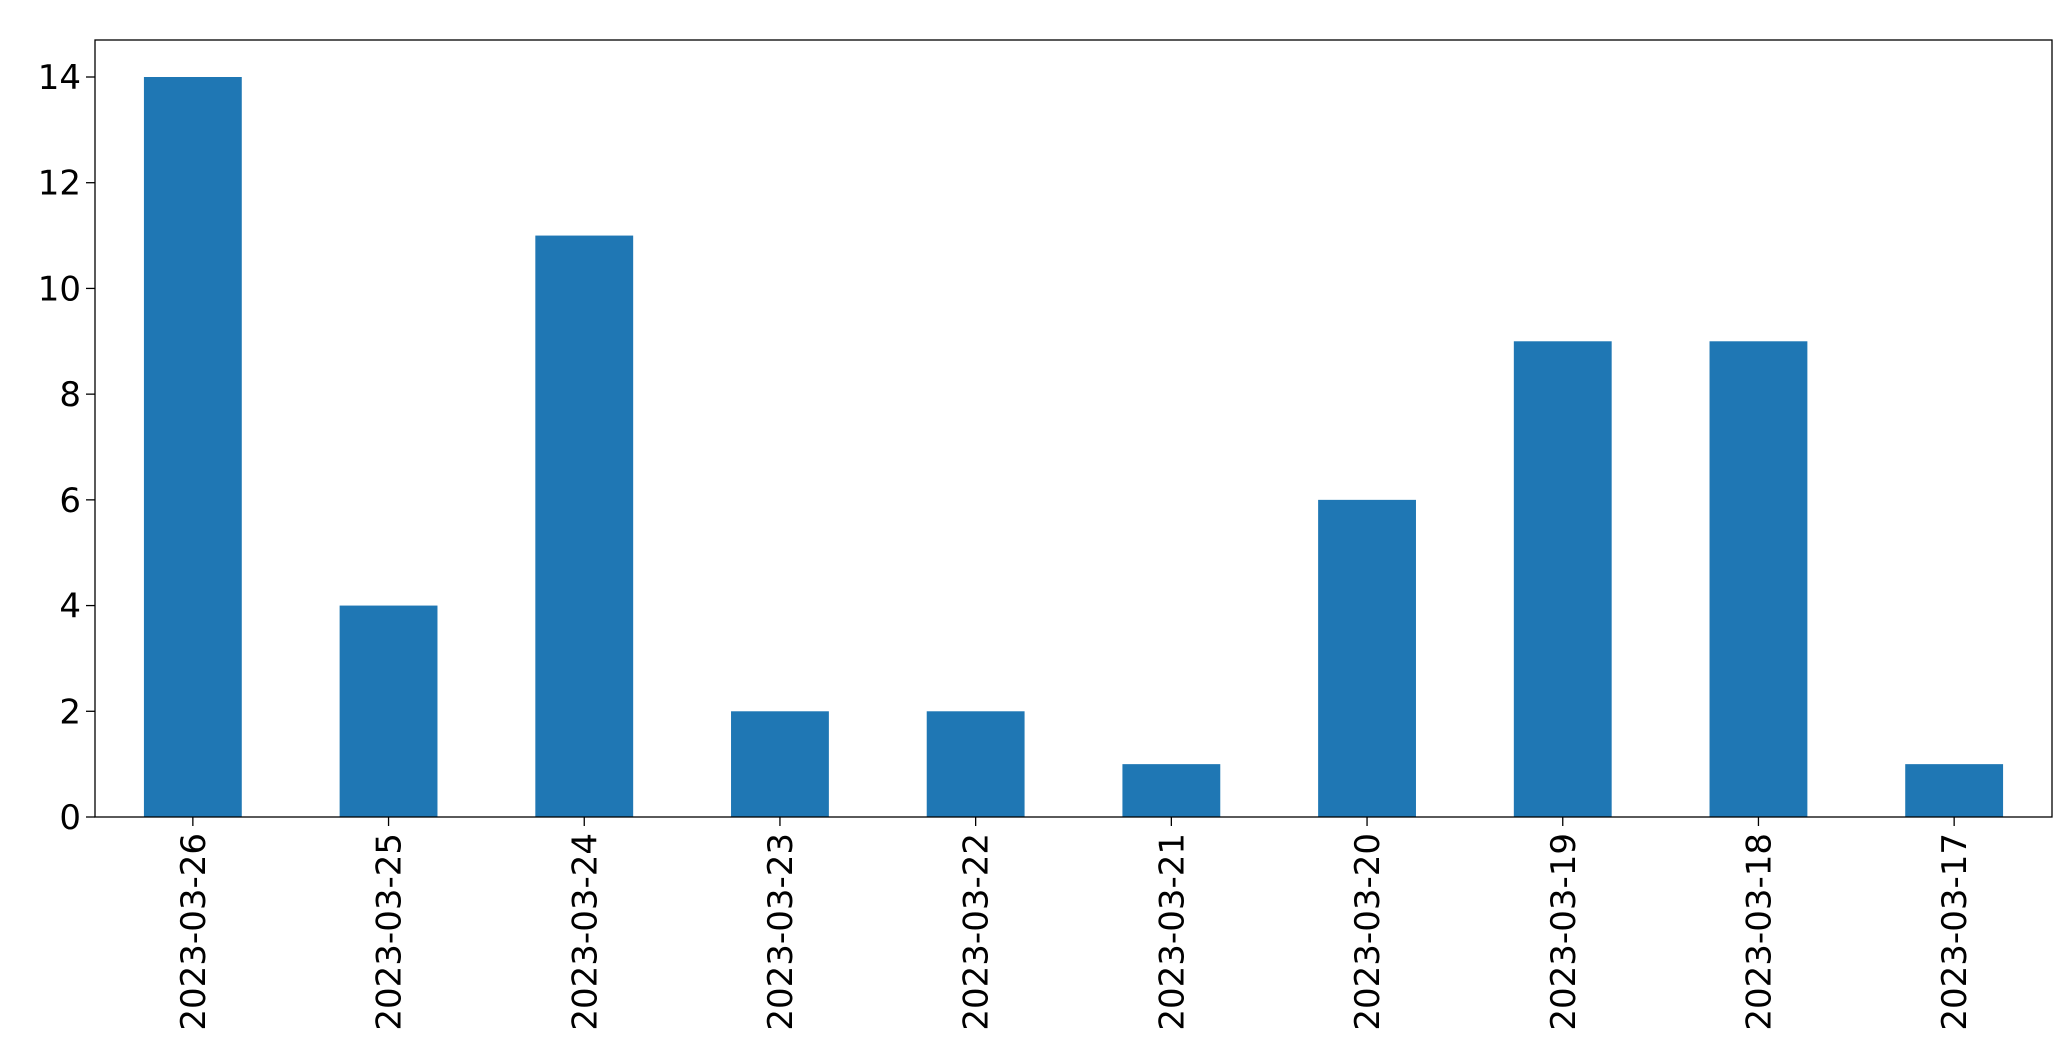 Image resolution: width=2071 pixels, height=1061 pixels. What do you see at coordinates (977, 932) in the screenshot?
I see `x-tick-label: 2023-03-22` at bounding box center [977, 932].